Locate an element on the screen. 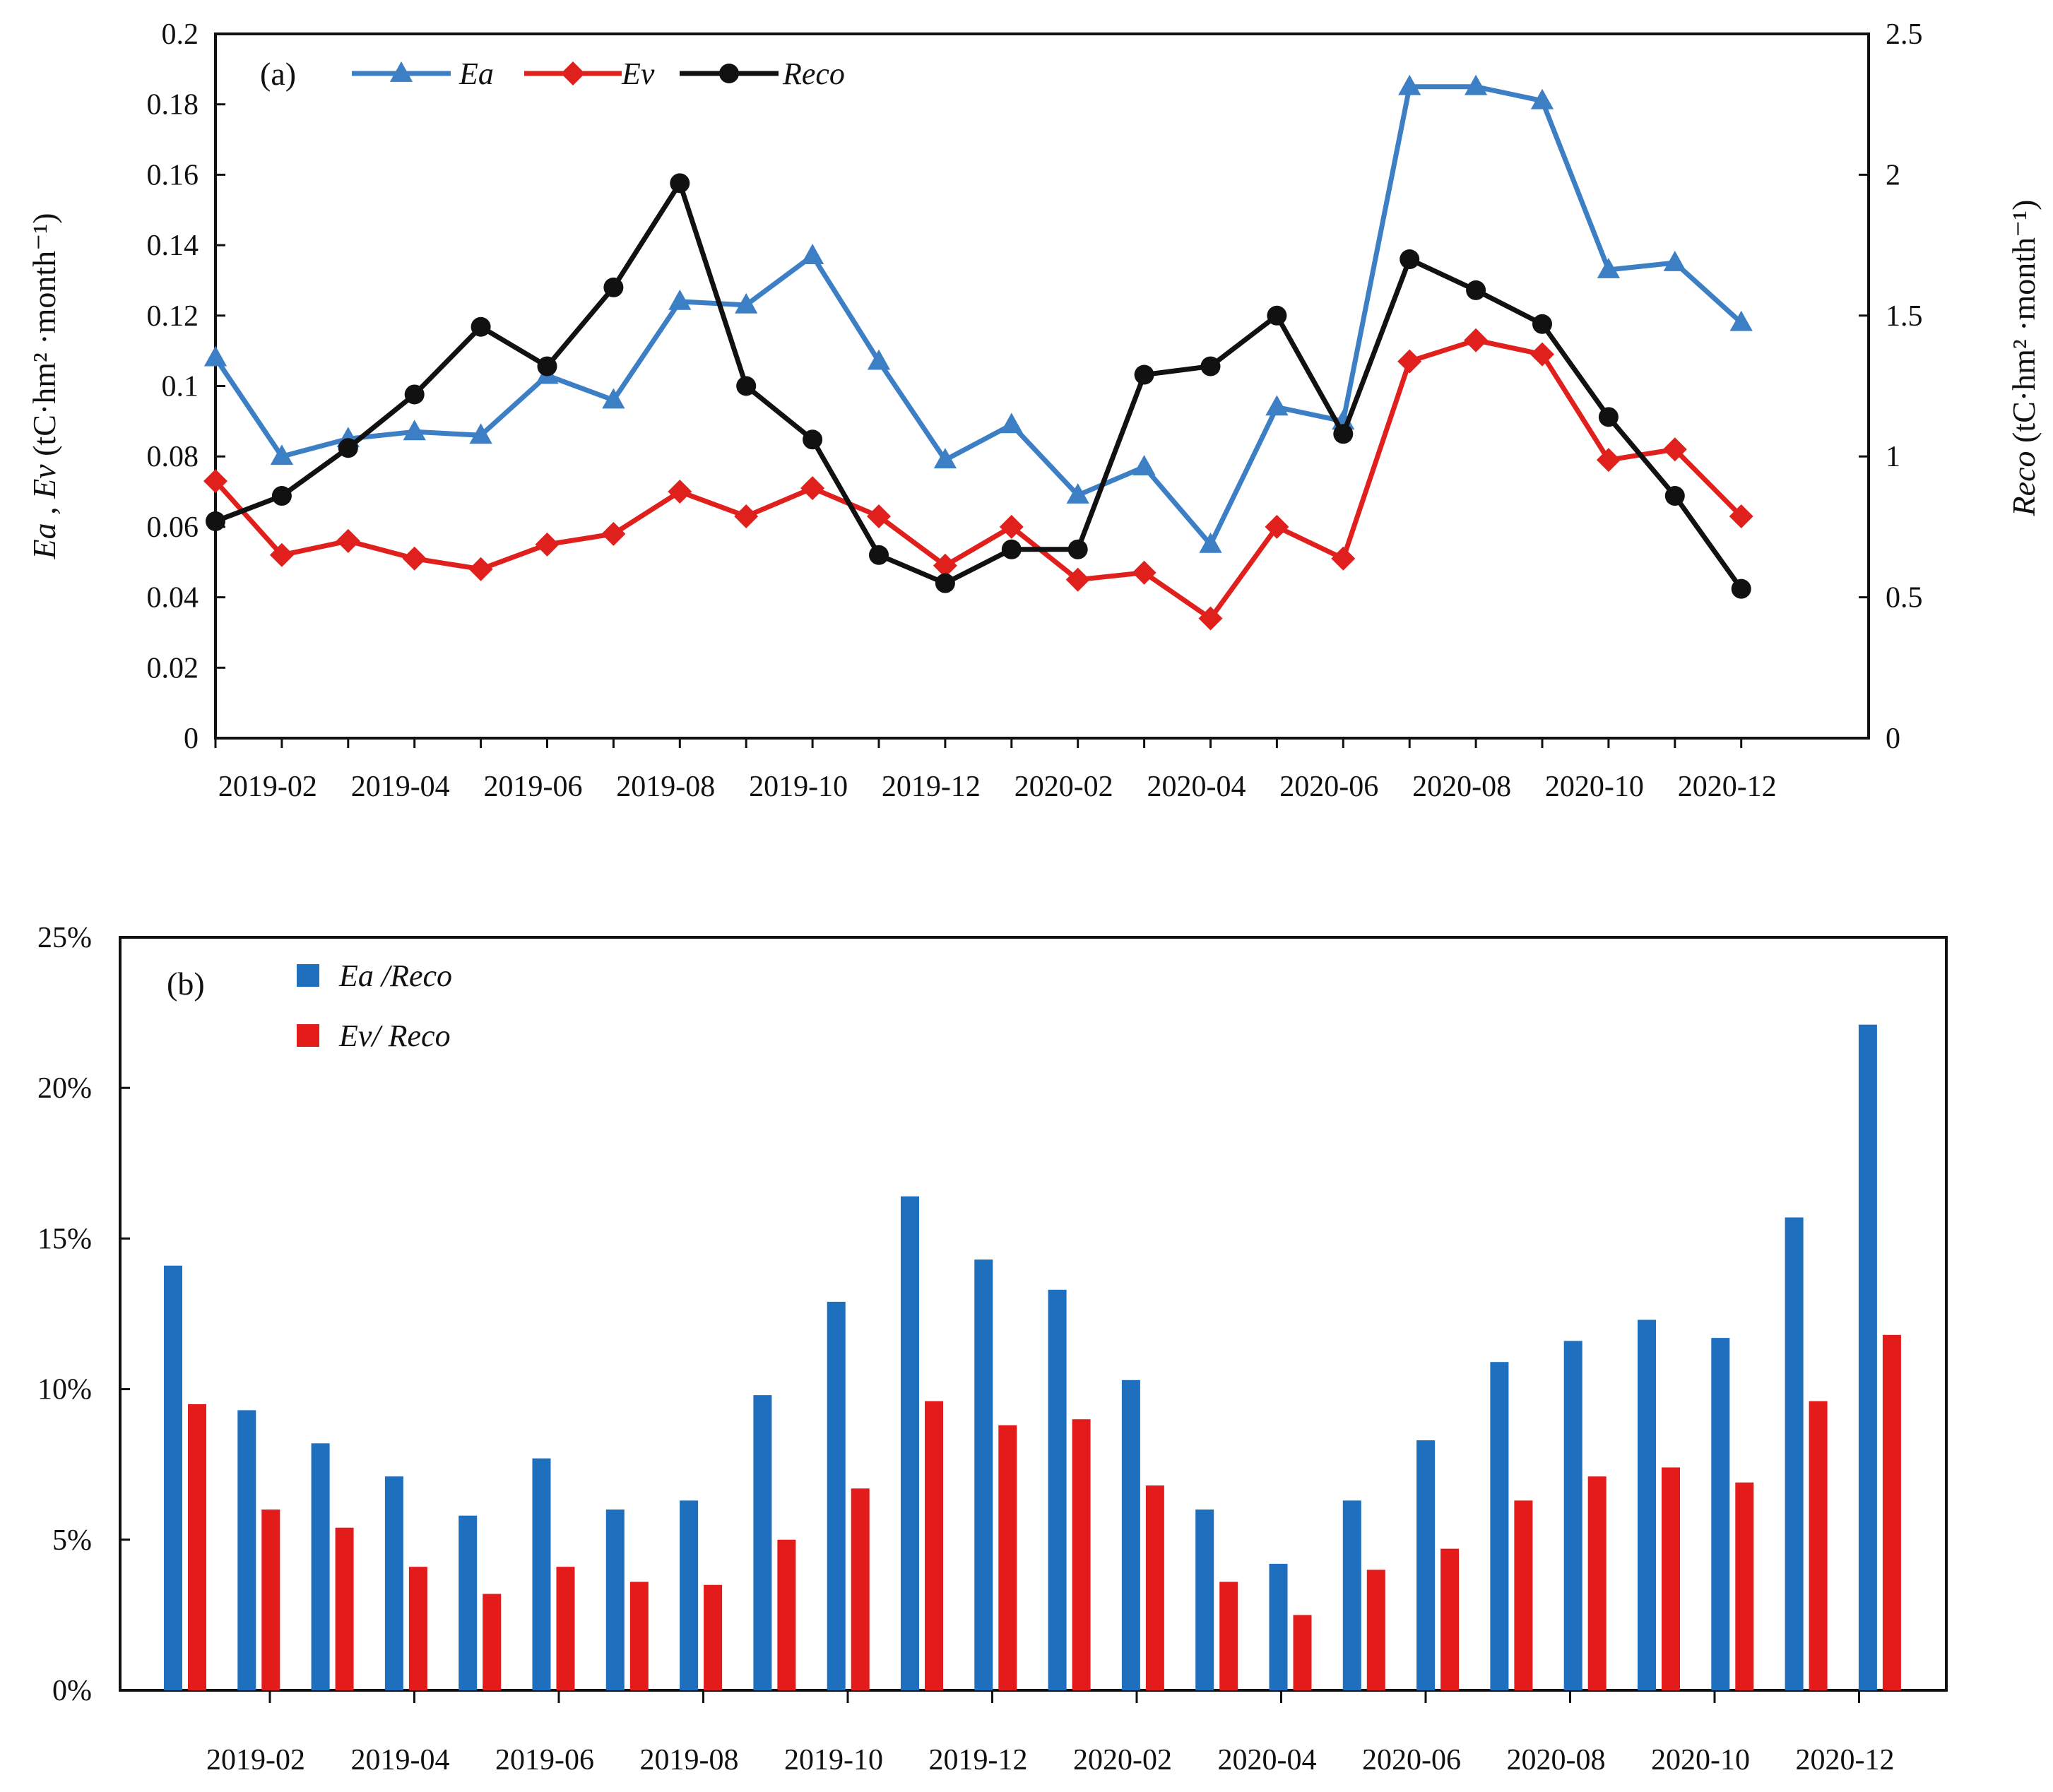 Image resolution: width=2053 pixels, height=1792 pixels. left-tick-label: 0.2 is located at coordinates (180, 35).